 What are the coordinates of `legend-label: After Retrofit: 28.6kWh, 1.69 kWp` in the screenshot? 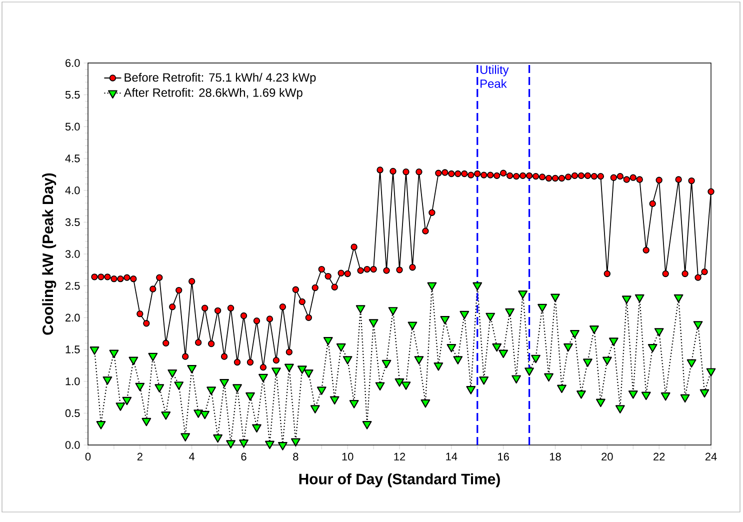 It's located at (213, 94).